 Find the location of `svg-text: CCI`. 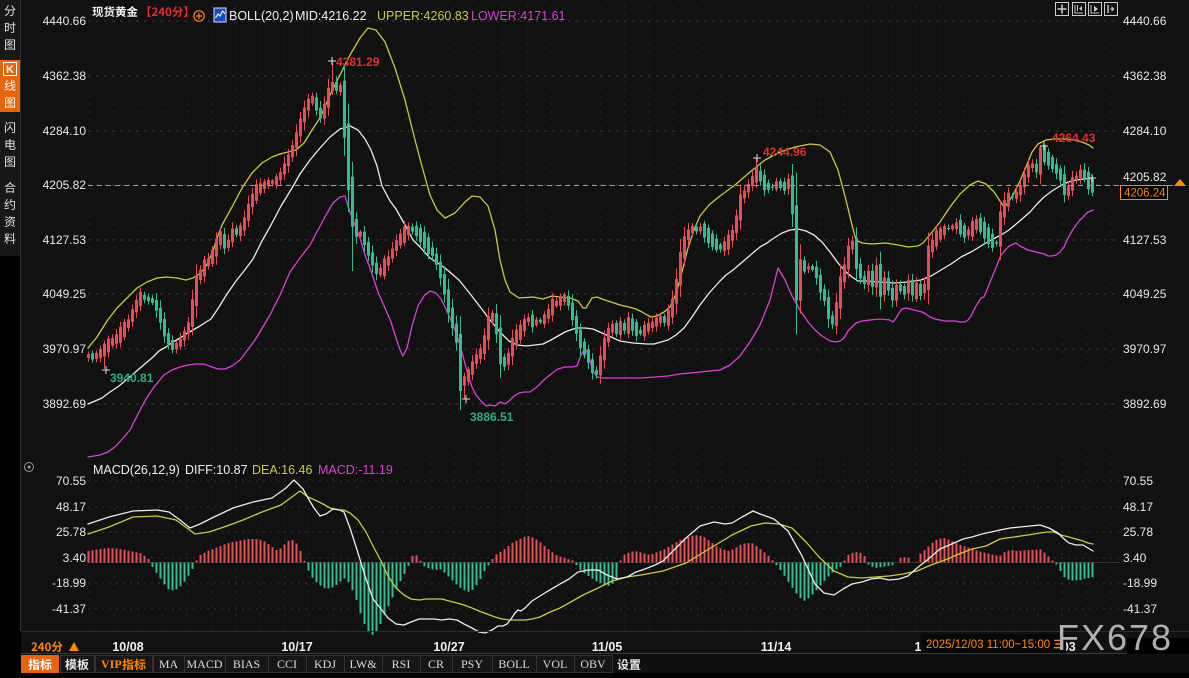

svg-text: CCI is located at coordinates (287, 664).